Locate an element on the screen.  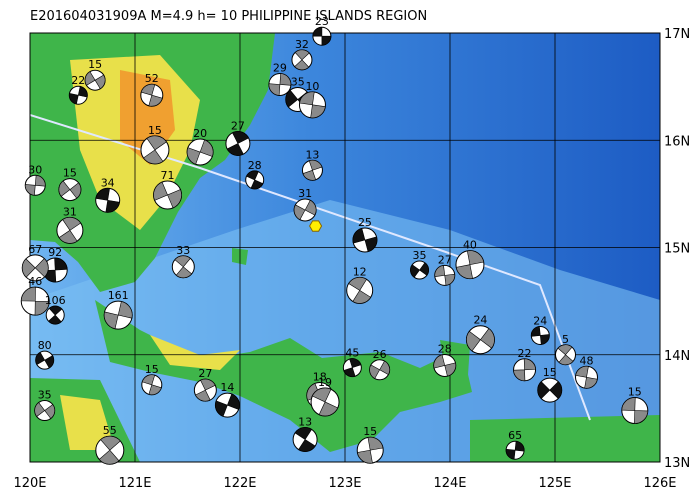
lon-label: 122E is located at coordinates (239, 483).